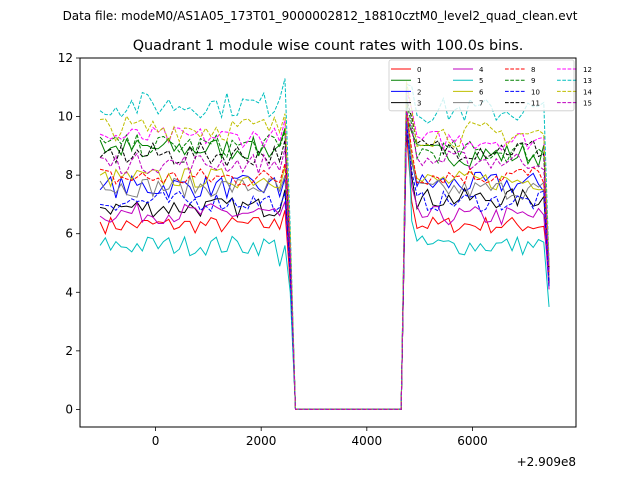  I want to click on legend-label-6: 6, so click(481, 92).